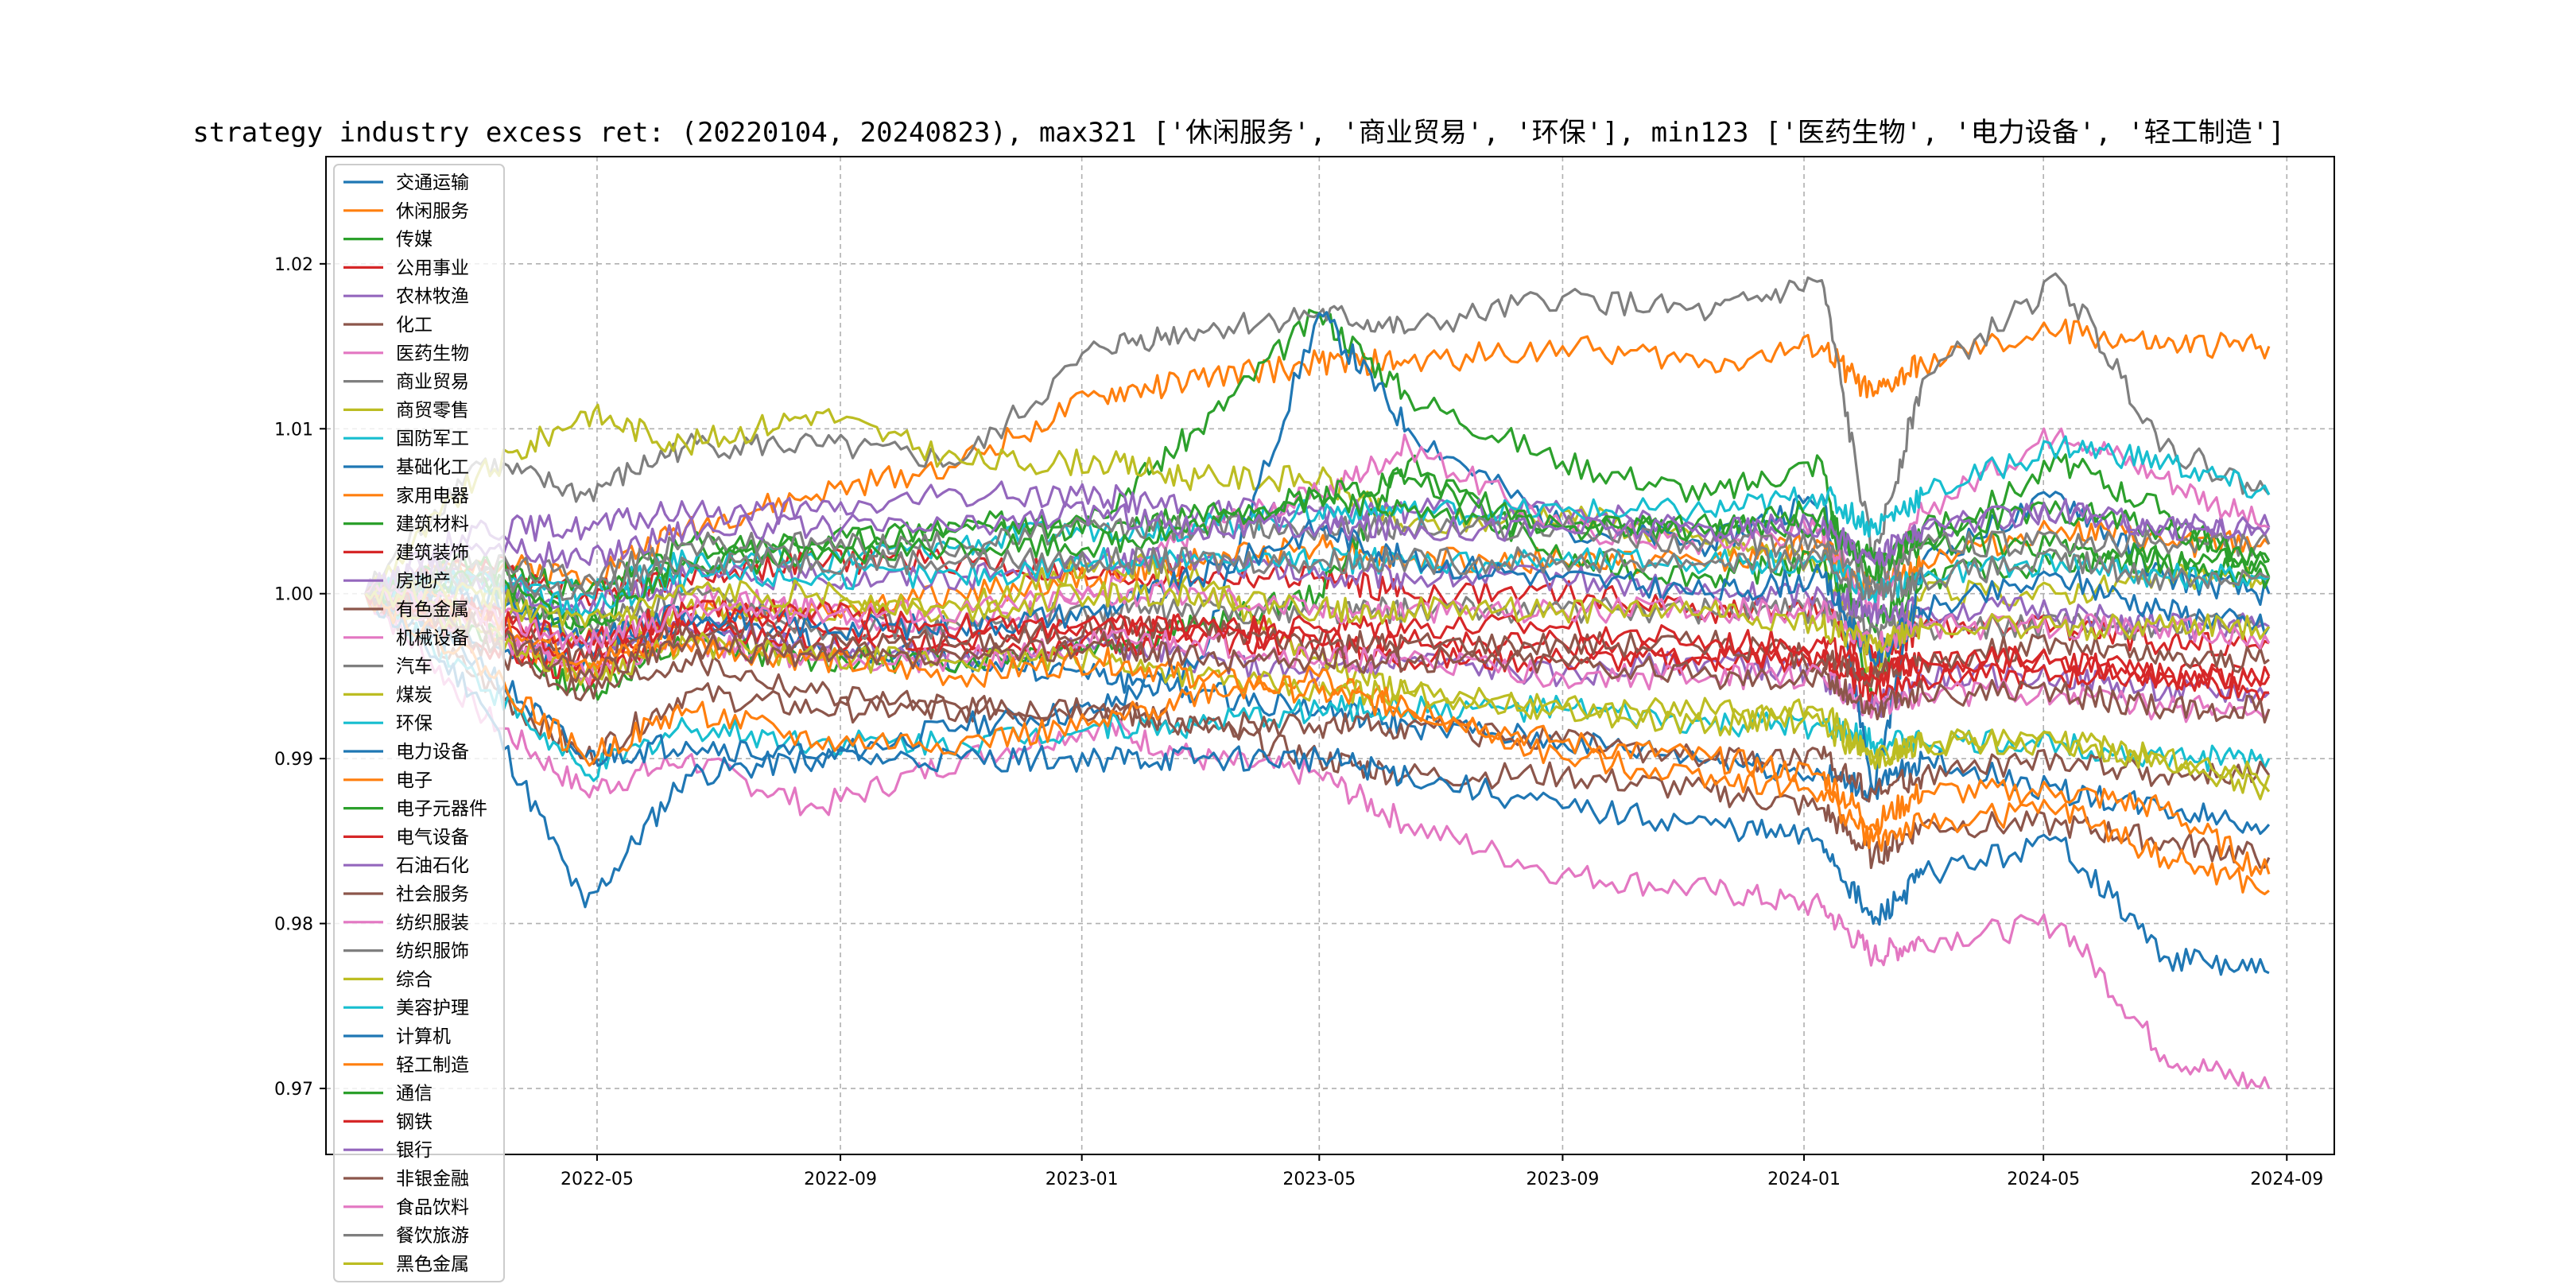  Describe the element at coordinates (423, 582) in the screenshot. I see `legend-label: 房地产` at that location.